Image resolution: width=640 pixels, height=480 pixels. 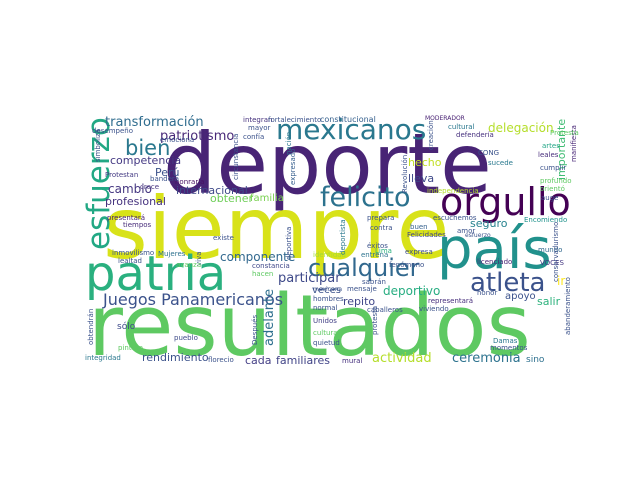 What do you see at coordinates (364, 268) in the screenshot?
I see `word-cualquier: cualquier` at bounding box center [364, 268].